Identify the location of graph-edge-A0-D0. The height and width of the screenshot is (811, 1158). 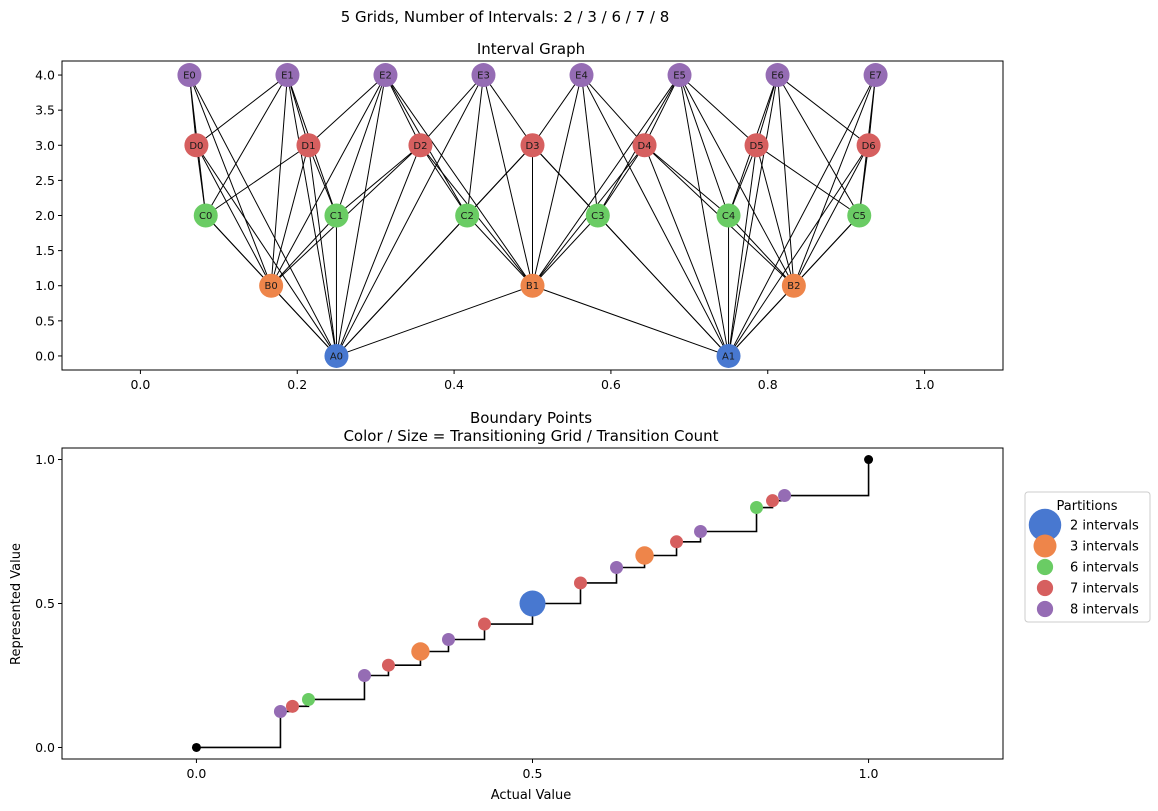
(266, 250).